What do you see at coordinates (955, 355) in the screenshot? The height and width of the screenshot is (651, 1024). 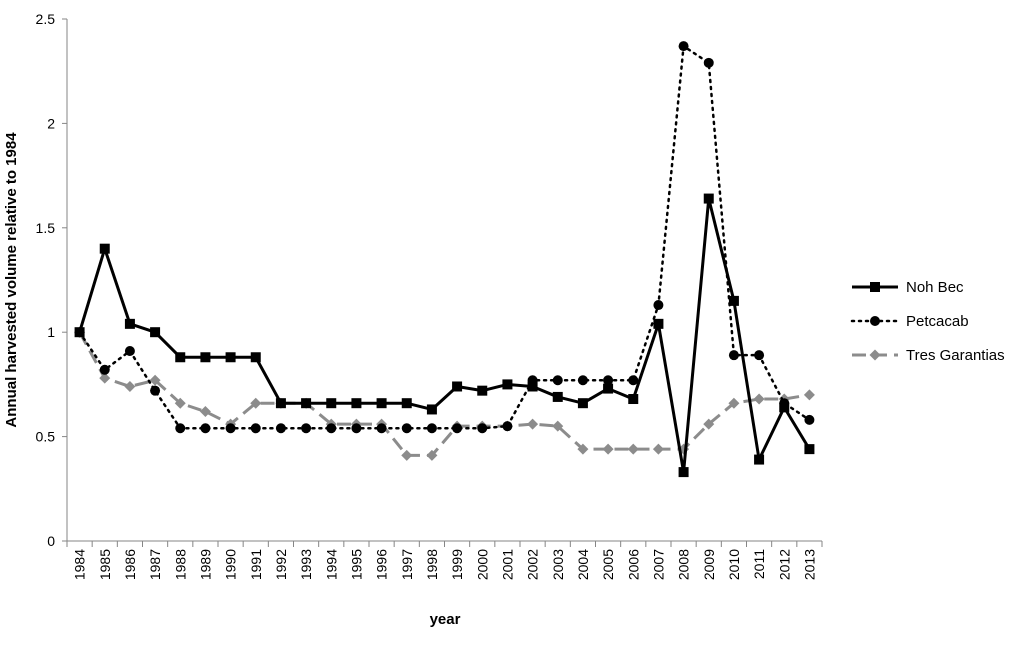 I see `legend-label: Tres Garantias` at bounding box center [955, 355].